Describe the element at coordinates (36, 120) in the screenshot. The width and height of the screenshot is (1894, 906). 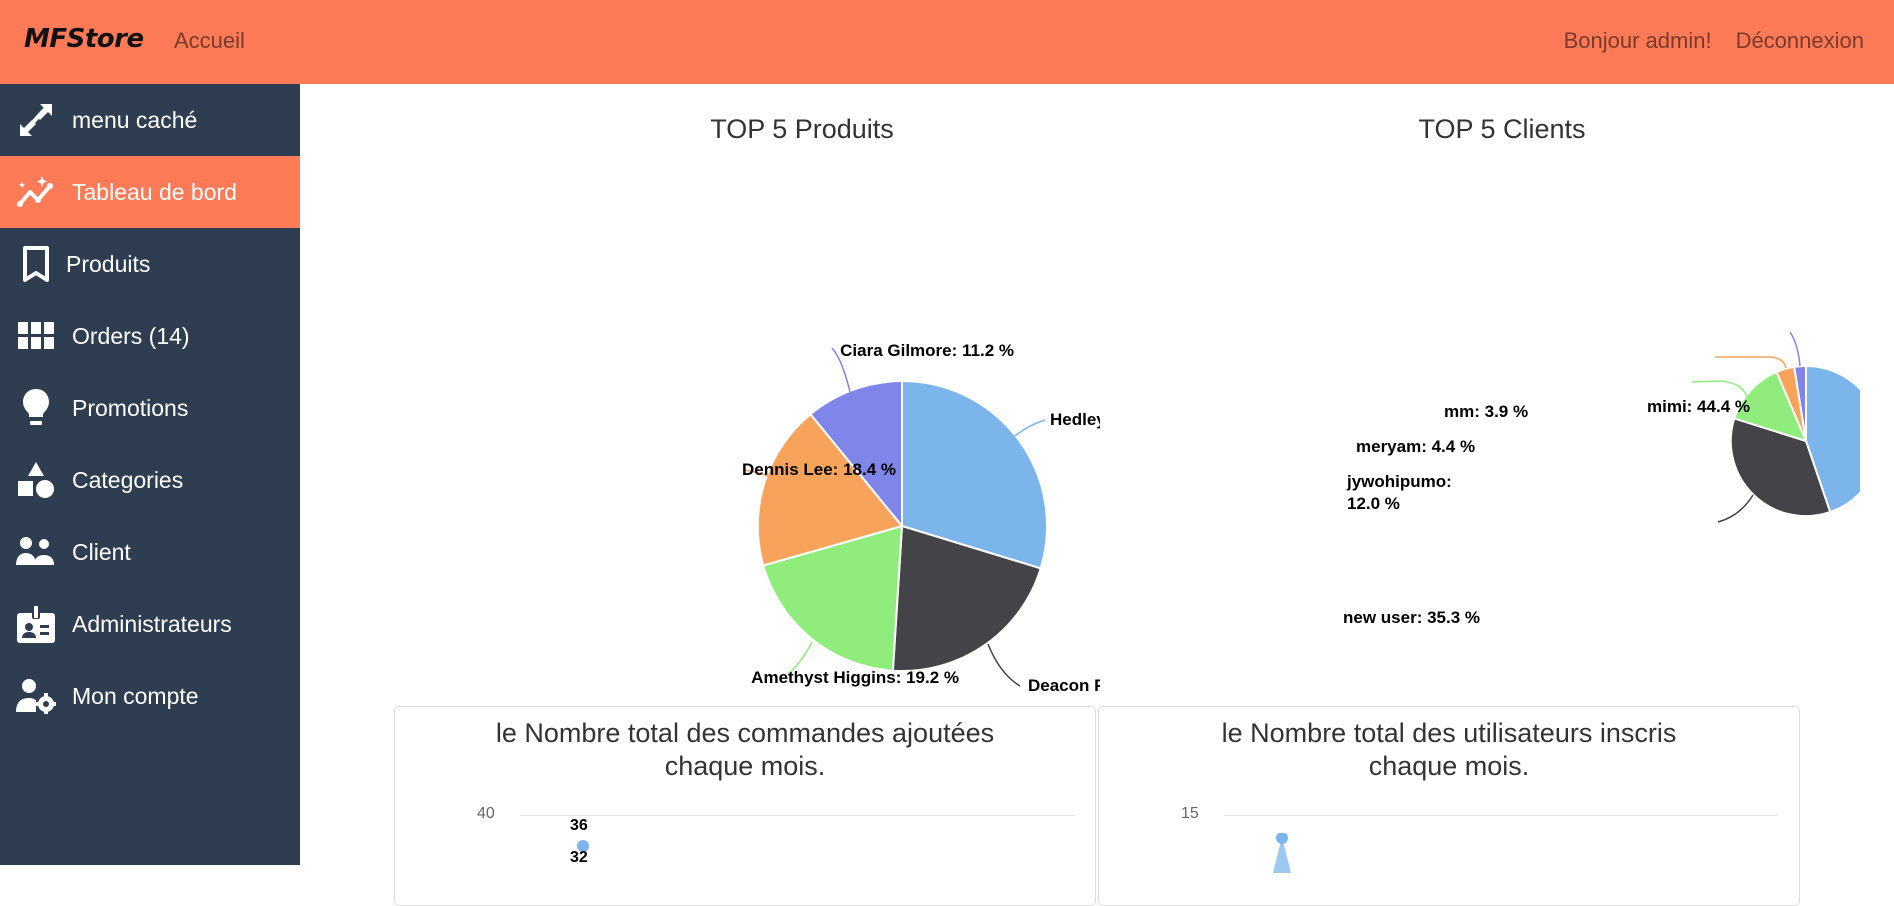
I see `expand-arrows-icon` at that location.